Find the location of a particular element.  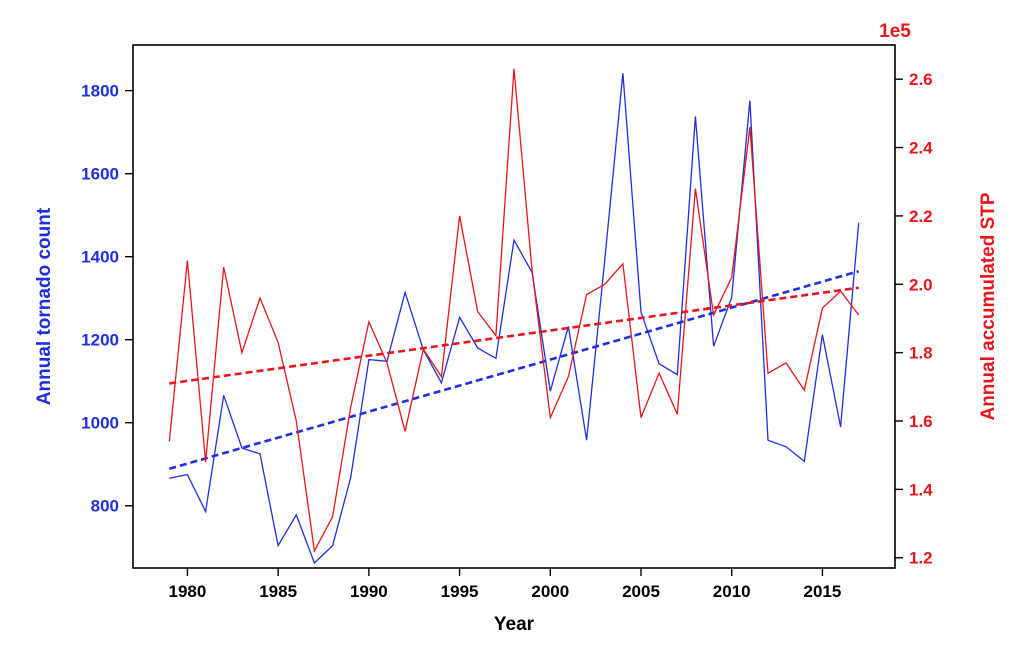

x-axis-title: Year is located at coordinates (514, 624).